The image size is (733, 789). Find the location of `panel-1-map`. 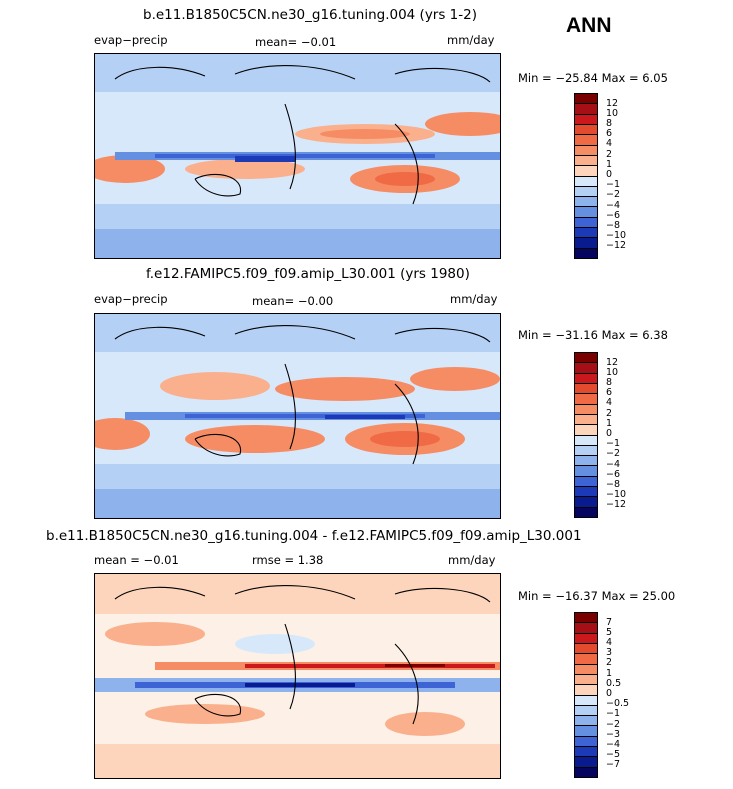

panel-1-map is located at coordinates (297, 156).